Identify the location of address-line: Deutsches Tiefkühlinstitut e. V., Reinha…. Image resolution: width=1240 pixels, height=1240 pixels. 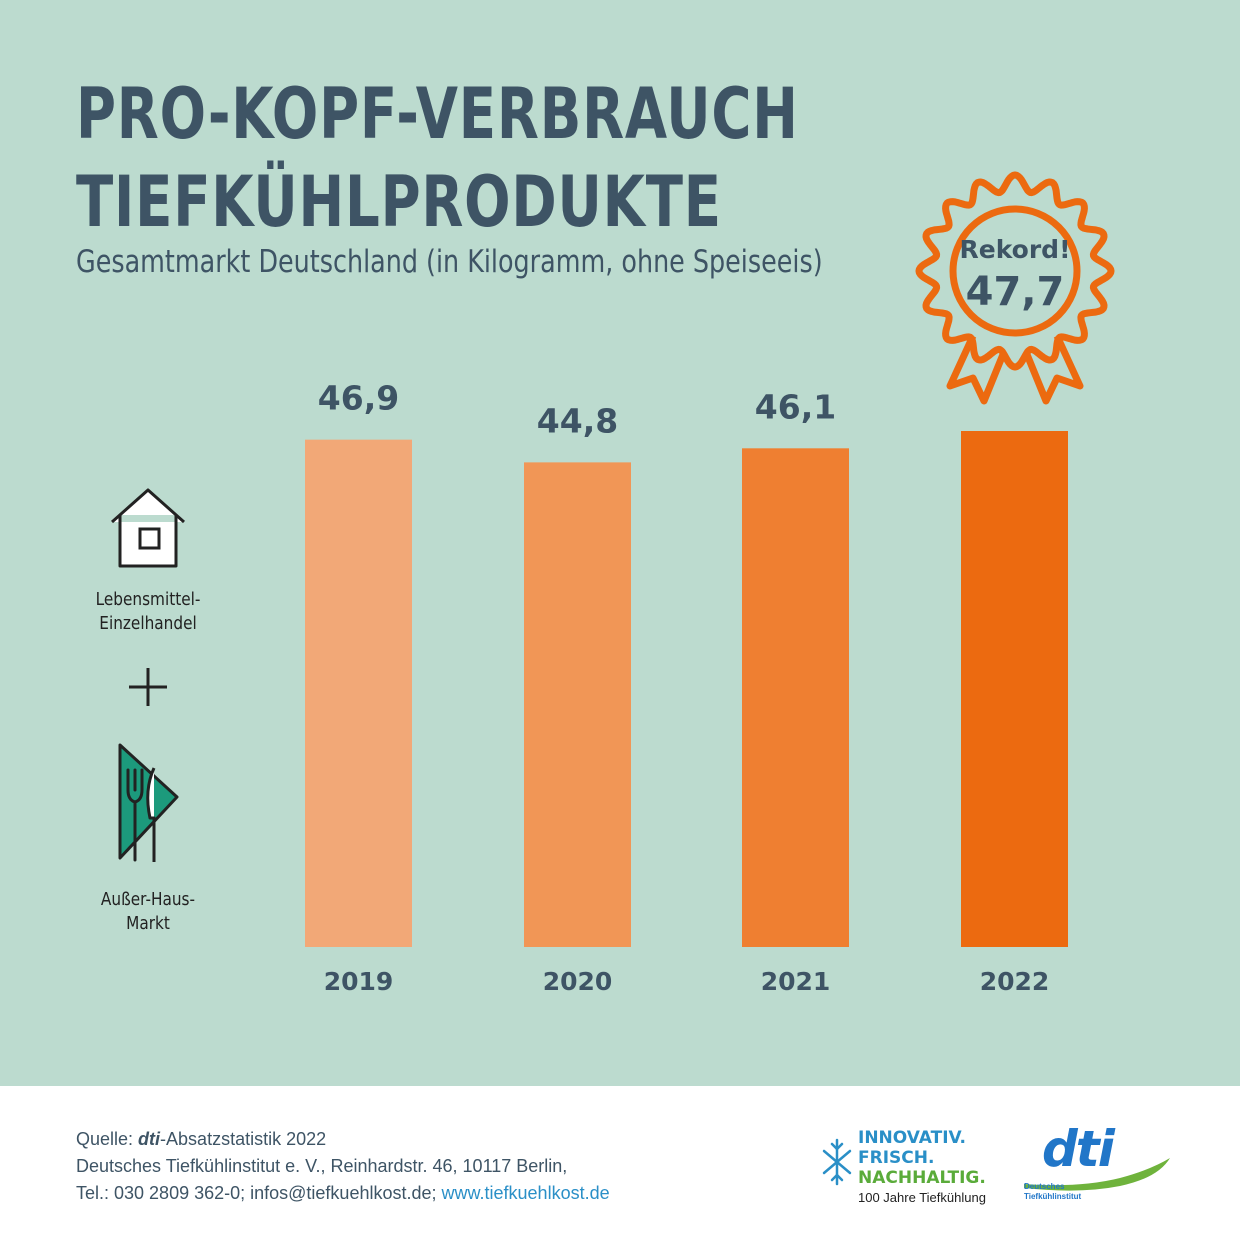
(322, 1166).